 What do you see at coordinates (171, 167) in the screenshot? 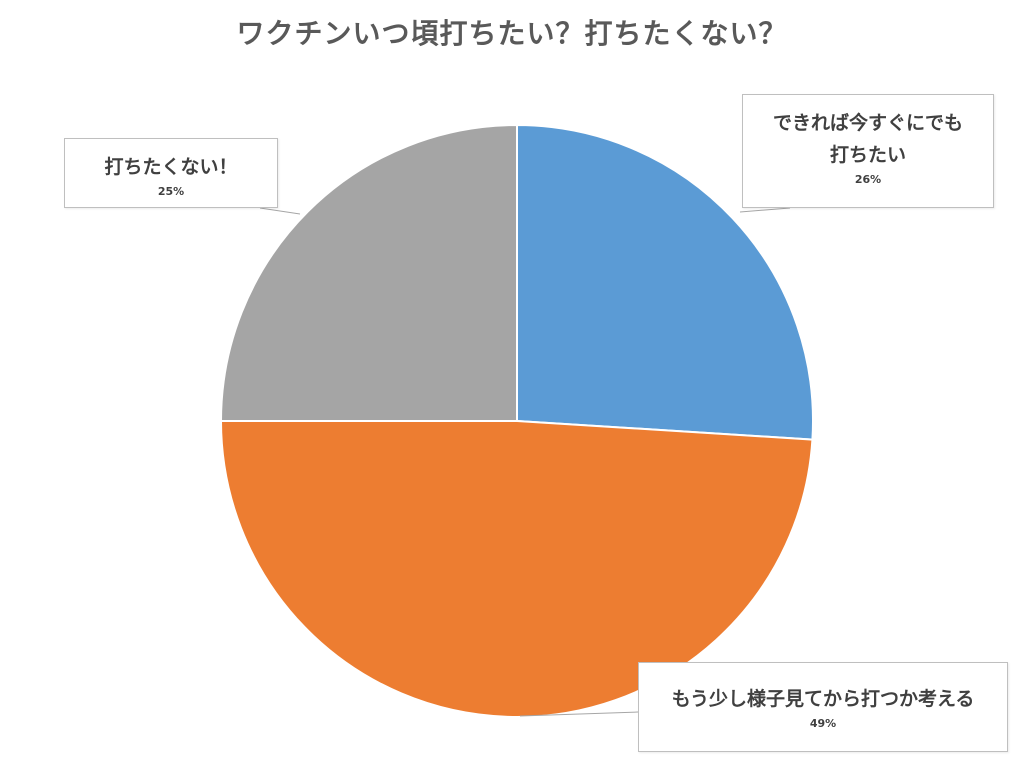
I see `data-label-category: 打ちたくない！` at bounding box center [171, 167].